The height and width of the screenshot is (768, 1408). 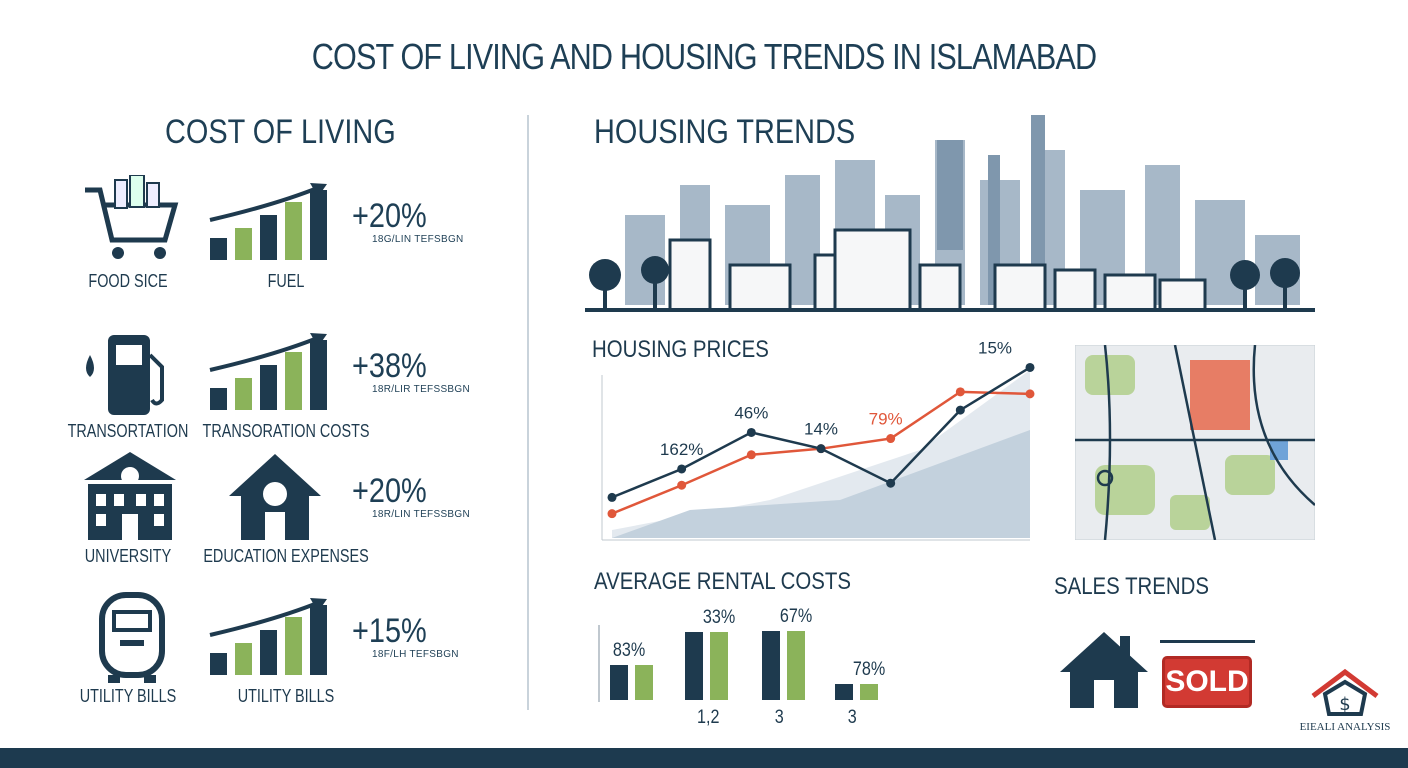 What do you see at coordinates (421, 514) in the screenshot?
I see `change-note: 18R/LIN TEFSSBGN` at bounding box center [421, 514].